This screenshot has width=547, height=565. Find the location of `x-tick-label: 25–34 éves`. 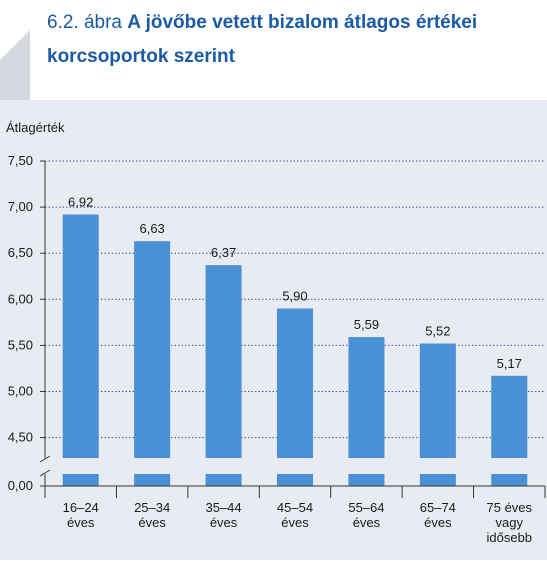

x-tick-label: 25–34 éves is located at coordinates (152, 515).